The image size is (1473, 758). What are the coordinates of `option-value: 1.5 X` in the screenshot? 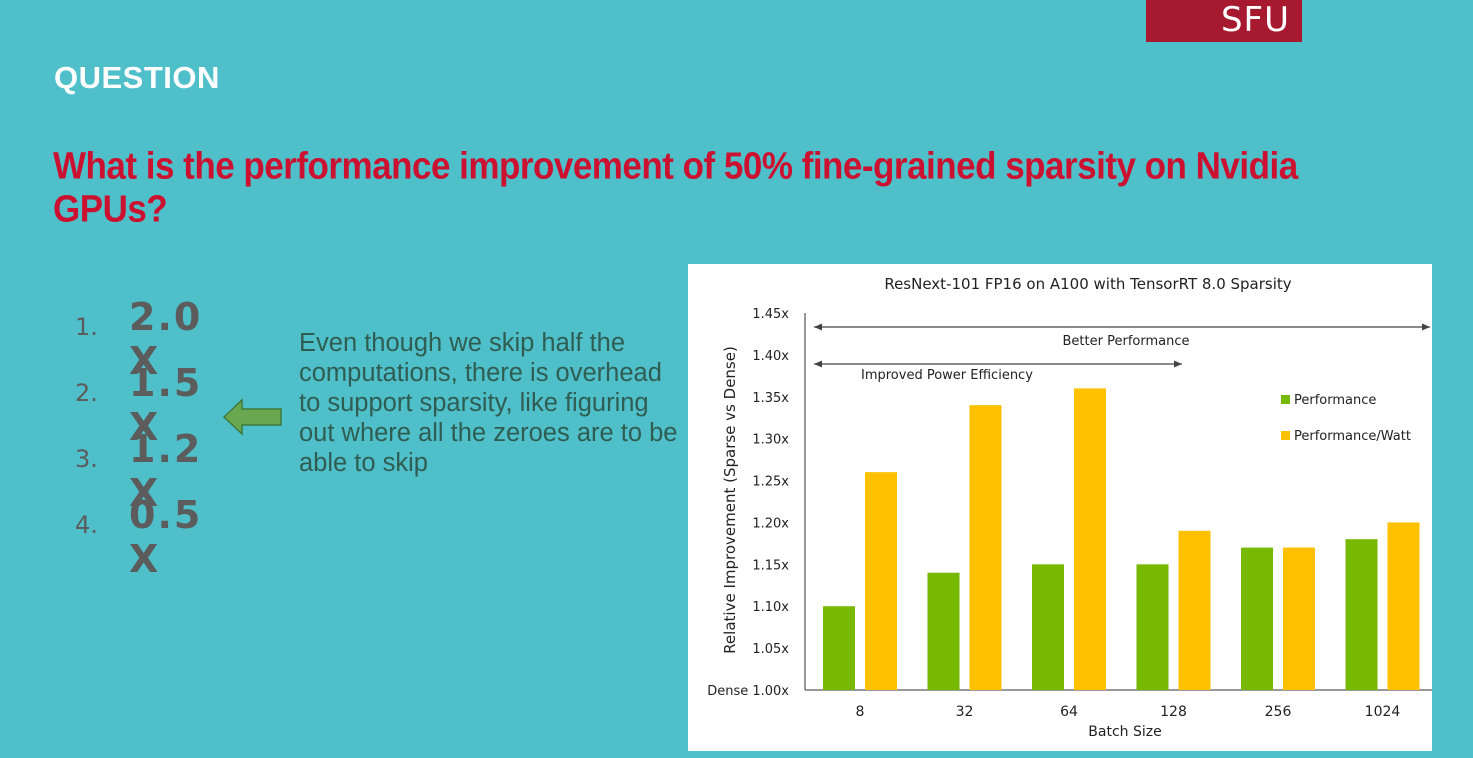 It's located at (166, 405).